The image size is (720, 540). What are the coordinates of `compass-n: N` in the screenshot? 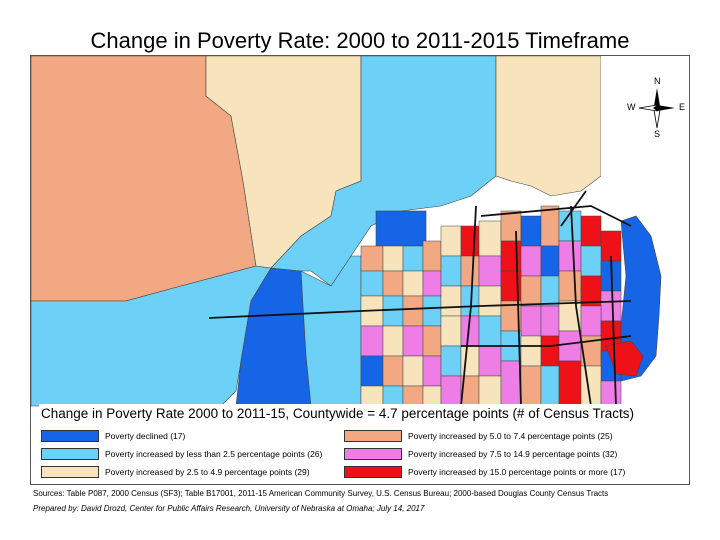 It's located at (657, 81).